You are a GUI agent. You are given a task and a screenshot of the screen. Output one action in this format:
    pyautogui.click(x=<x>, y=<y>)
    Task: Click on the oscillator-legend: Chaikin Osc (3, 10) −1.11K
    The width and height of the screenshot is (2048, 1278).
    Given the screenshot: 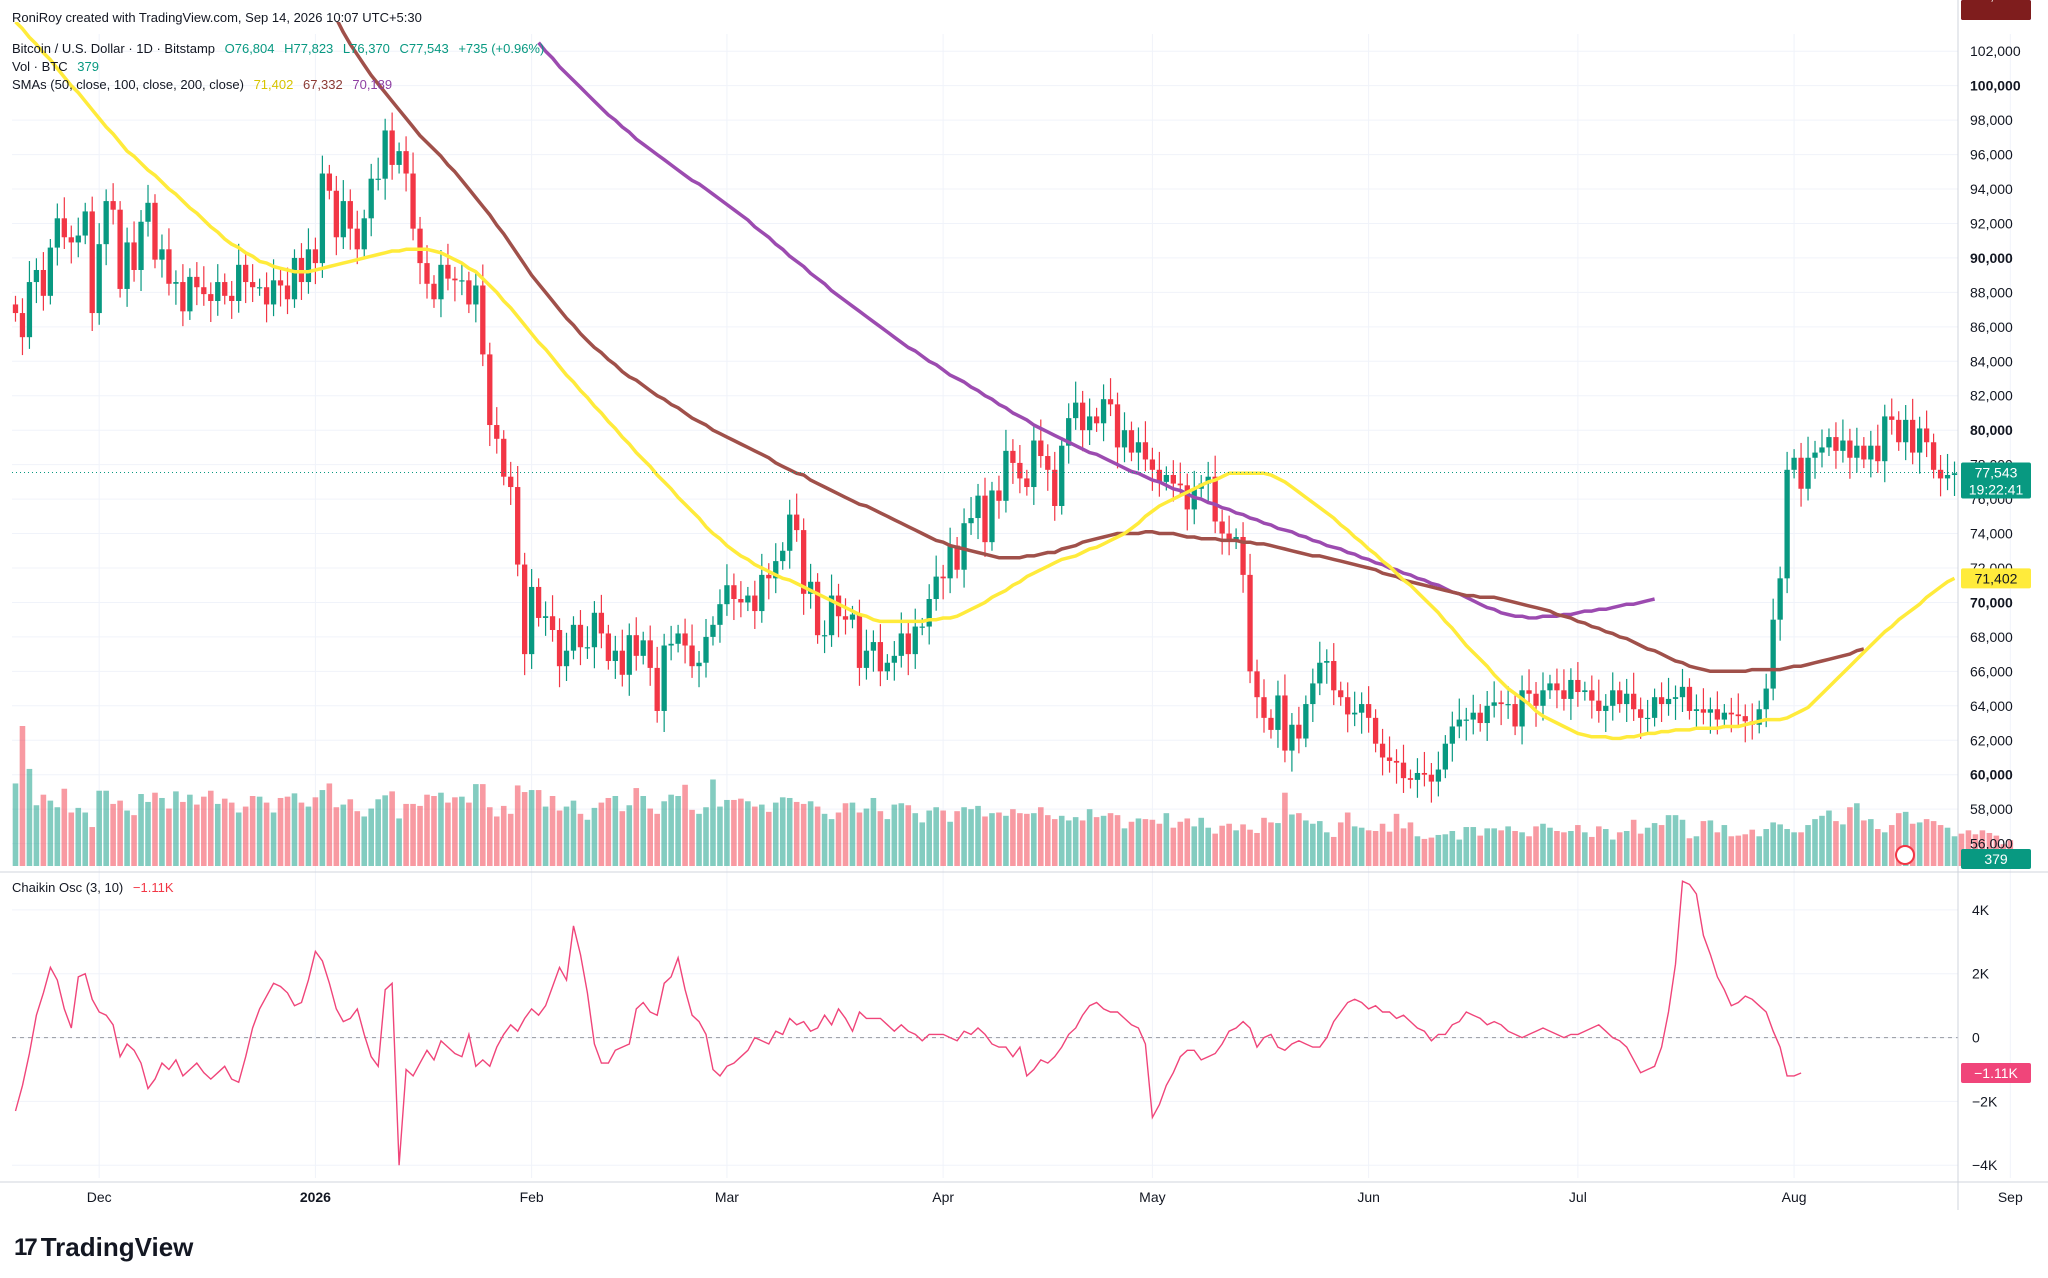 What is the action you would take?
    pyautogui.click(x=96, y=887)
    